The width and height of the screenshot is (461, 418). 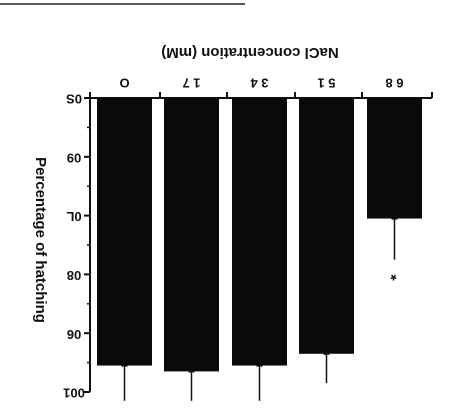 I want to click on category-tick-label: 1 7, so click(x=191, y=83).